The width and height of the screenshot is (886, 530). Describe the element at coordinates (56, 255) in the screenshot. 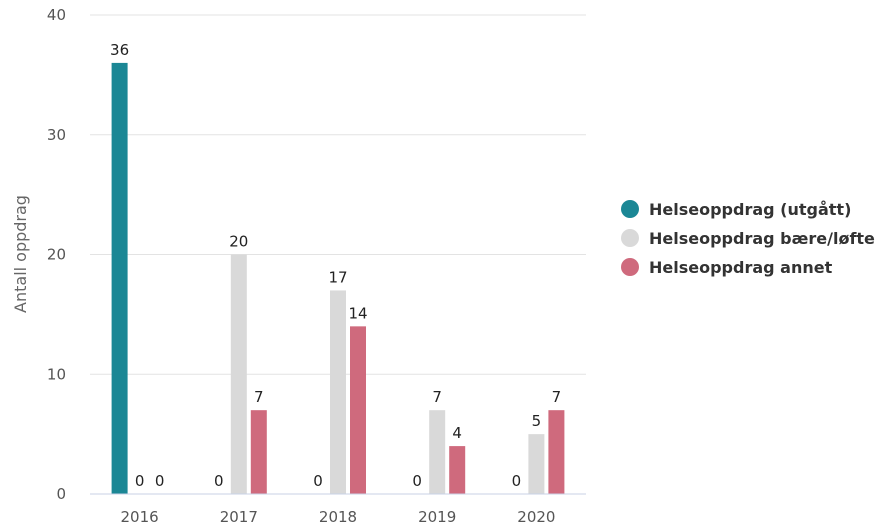

I see `y-tick-label: 20` at that location.